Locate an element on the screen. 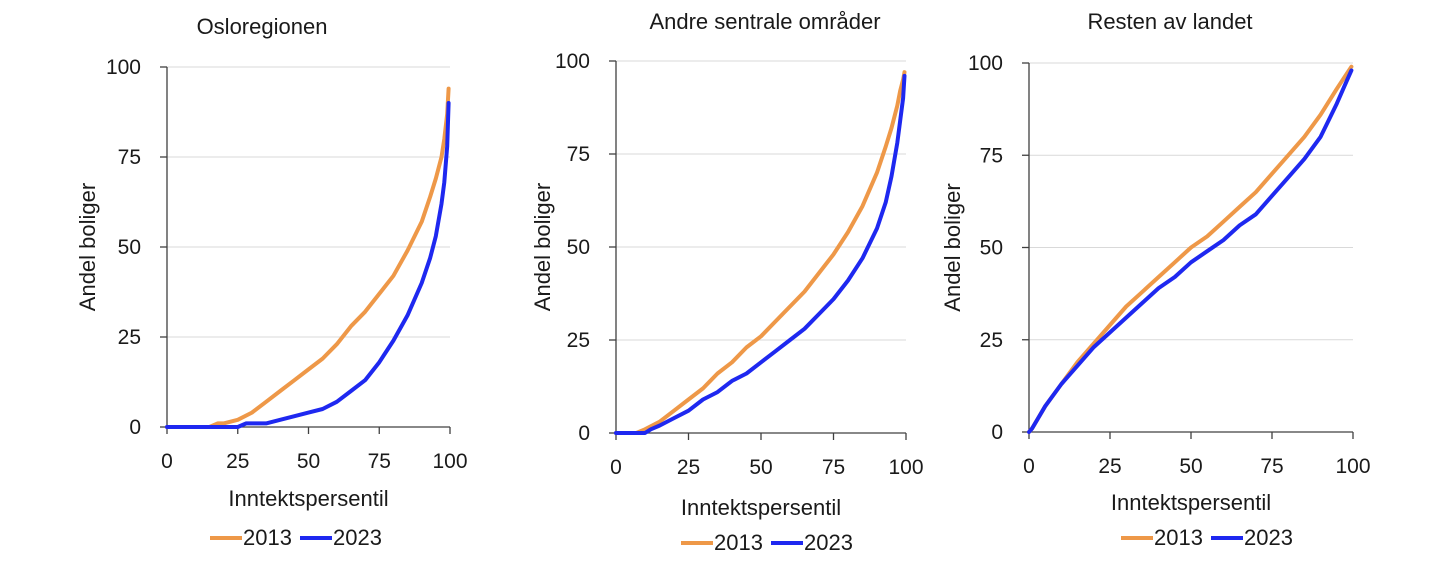 The height and width of the screenshot is (581, 1445). chart-title: Resten av landet is located at coordinates (1169, 21).